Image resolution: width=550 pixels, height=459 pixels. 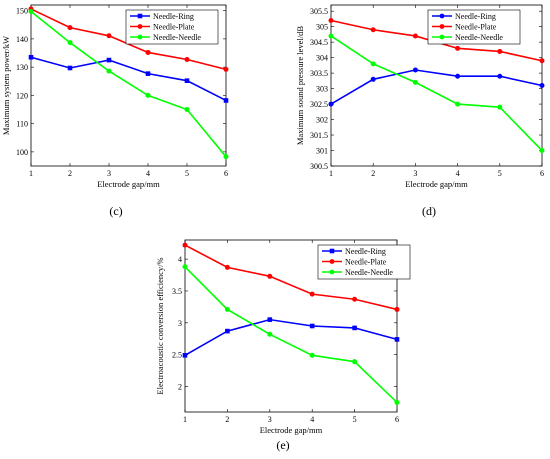 What do you see at coordinates (177, 291) in the screenshot?
I see `y-tick-label: 3.5` at bounding box center [177, 291].